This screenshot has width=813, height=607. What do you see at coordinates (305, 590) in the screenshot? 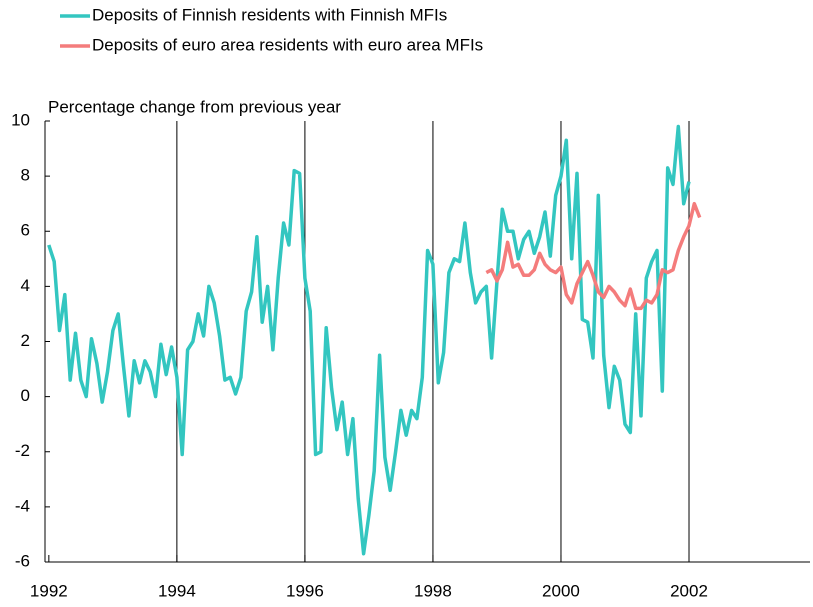
I see `x-tick-label: 1996` at bounding box center [305, 590].